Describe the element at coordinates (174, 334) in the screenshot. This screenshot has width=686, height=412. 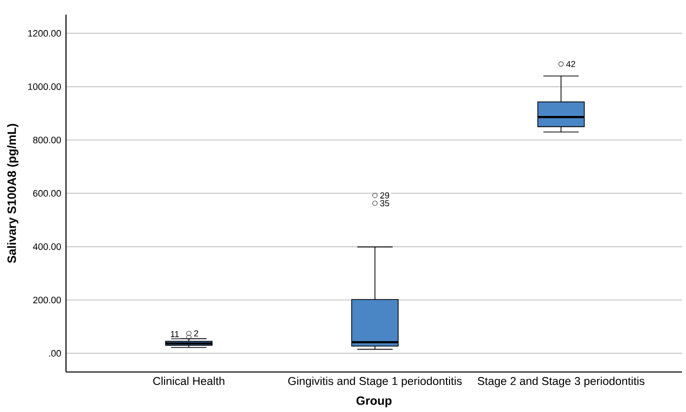
I see `annotation: 11` at that location.